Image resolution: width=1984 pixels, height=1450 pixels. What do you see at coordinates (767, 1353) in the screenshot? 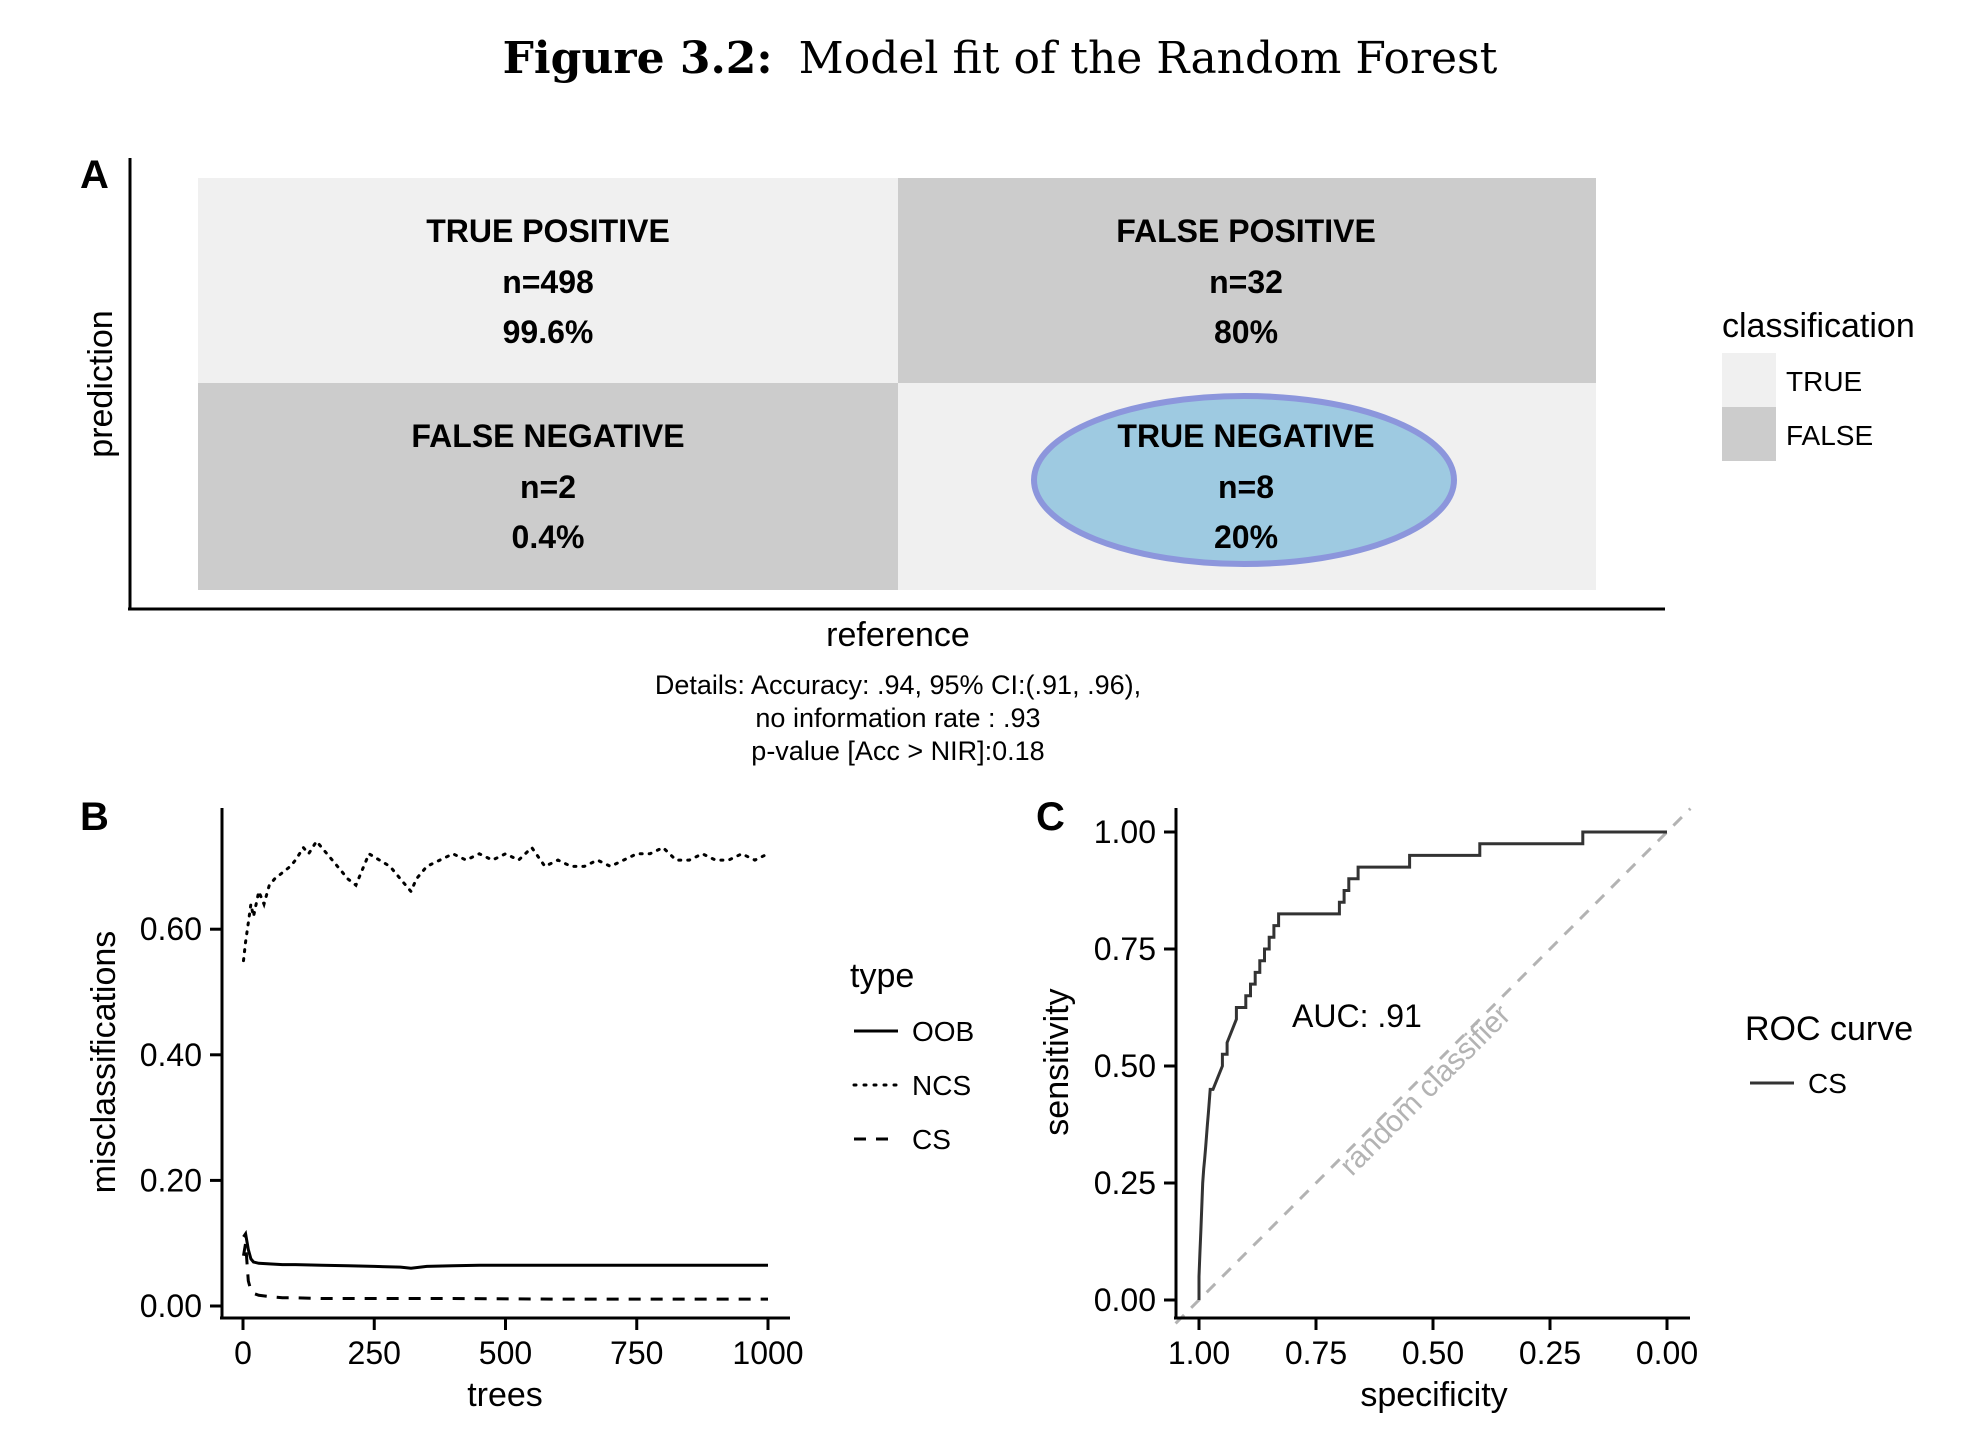
I see `x-tick-label: 1000` at bounding box center [767, 1353].